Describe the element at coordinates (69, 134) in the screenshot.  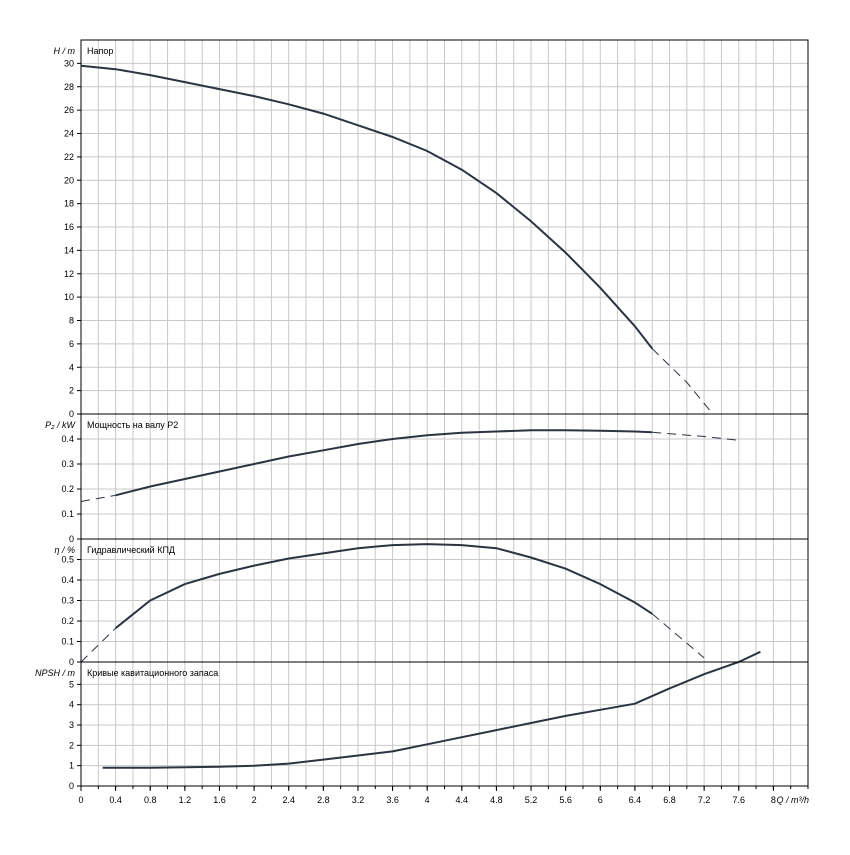
I see `y-tick-label: 24` at that location.